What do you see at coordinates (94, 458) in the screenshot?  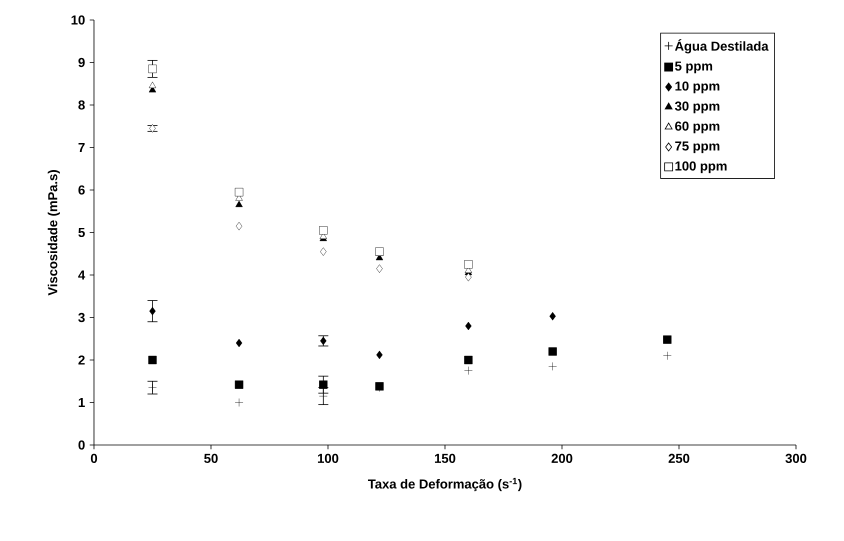 I see `x-tick-label: 0` at bounding box center [94, 458].